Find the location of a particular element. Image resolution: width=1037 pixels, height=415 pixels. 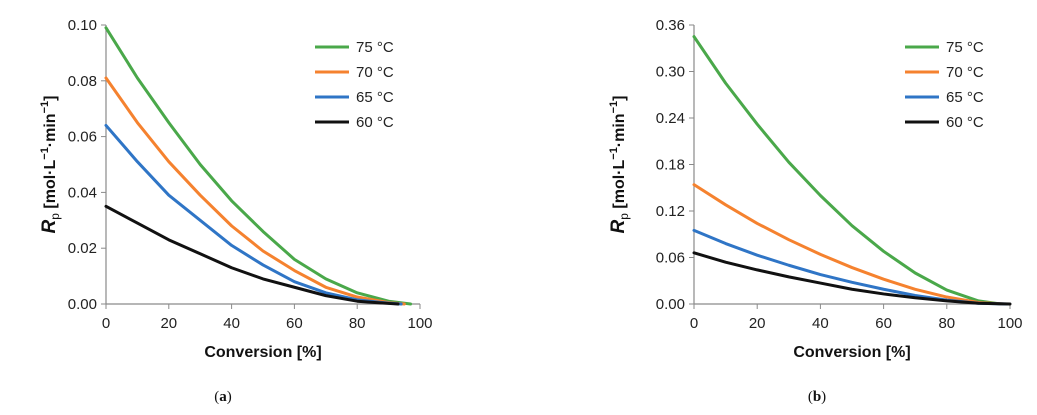

panel-a-x-tick-label: 60 is located at coordinates (294, 323).